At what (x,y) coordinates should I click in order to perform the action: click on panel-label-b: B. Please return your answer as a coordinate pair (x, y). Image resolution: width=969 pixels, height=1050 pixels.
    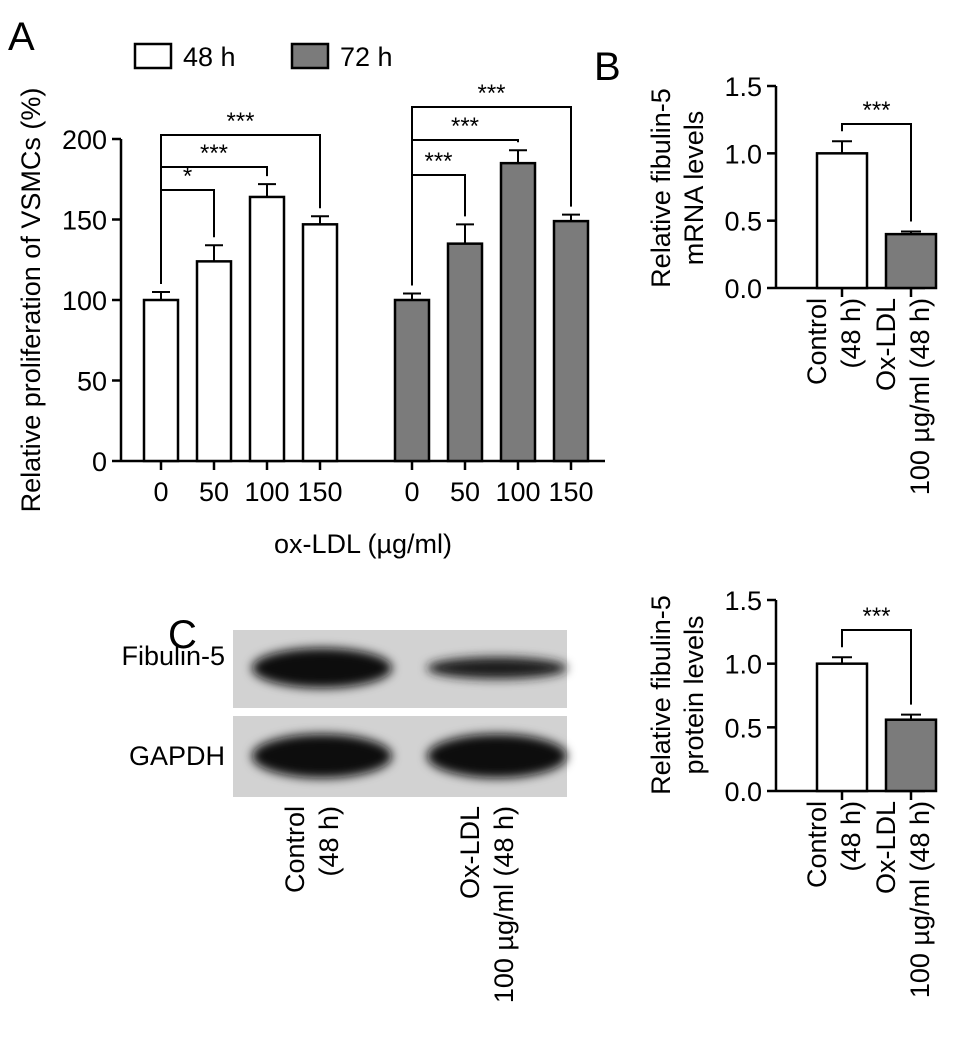
    Looking at the image, I should click on (607, 67).